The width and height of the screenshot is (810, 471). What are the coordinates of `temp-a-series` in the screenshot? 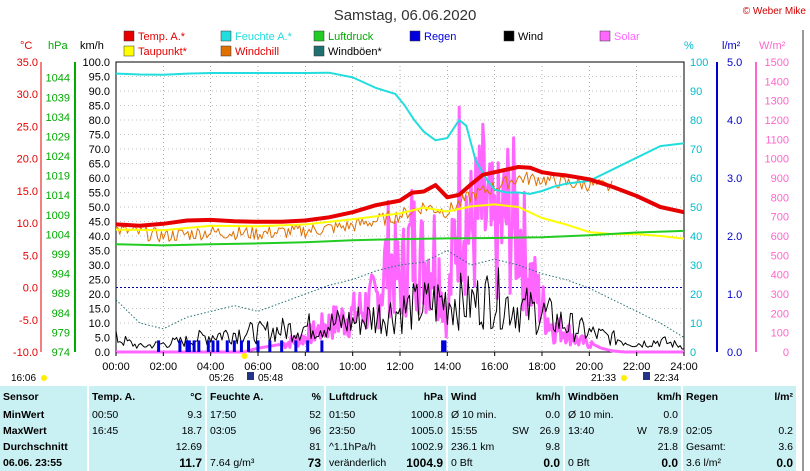 It's located at (400, 196).